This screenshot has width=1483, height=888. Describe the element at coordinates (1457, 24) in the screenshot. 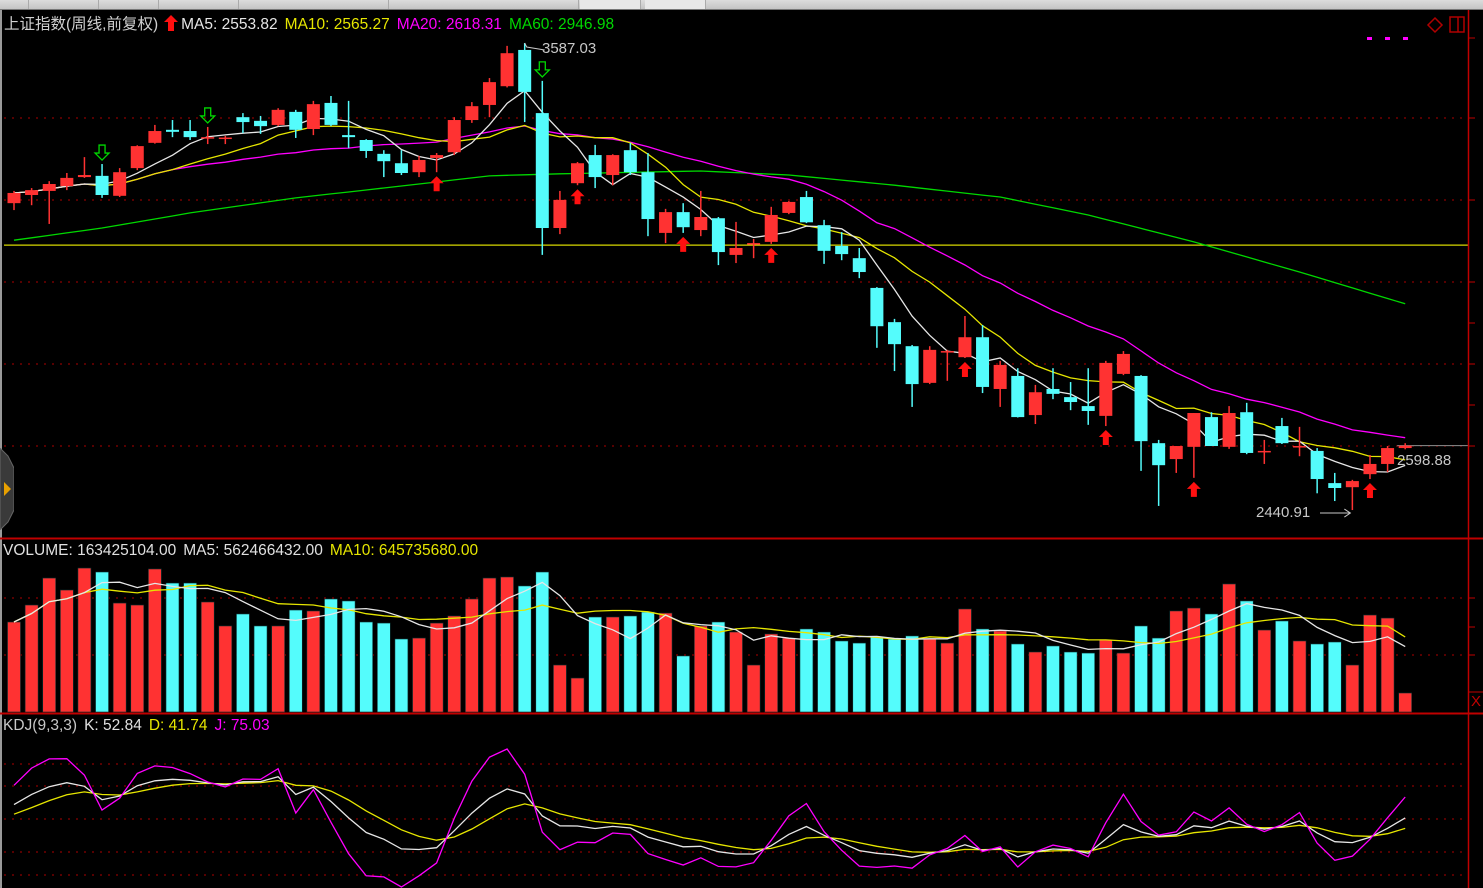

I see `split-window-icon` at that location.